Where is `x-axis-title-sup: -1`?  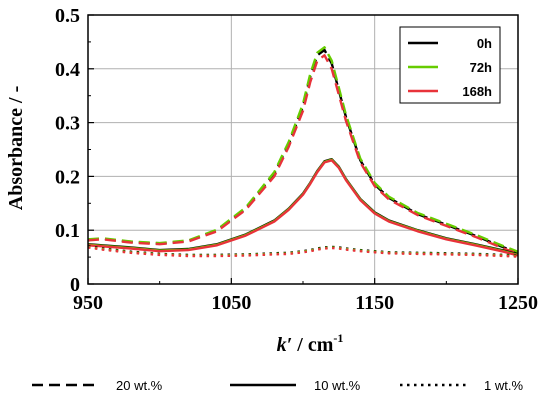 x-axis-title-sup: -1 is located at coordinates (338, 338).